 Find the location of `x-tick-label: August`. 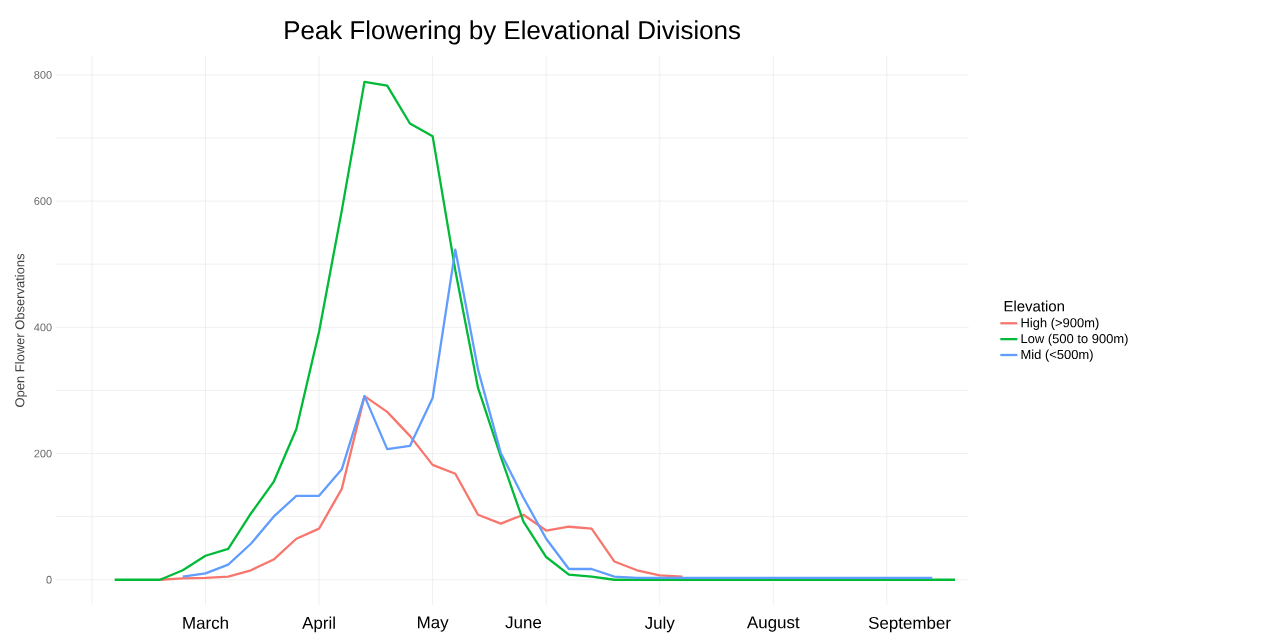

x-tick-label: August is located at coordinates (773, 624).